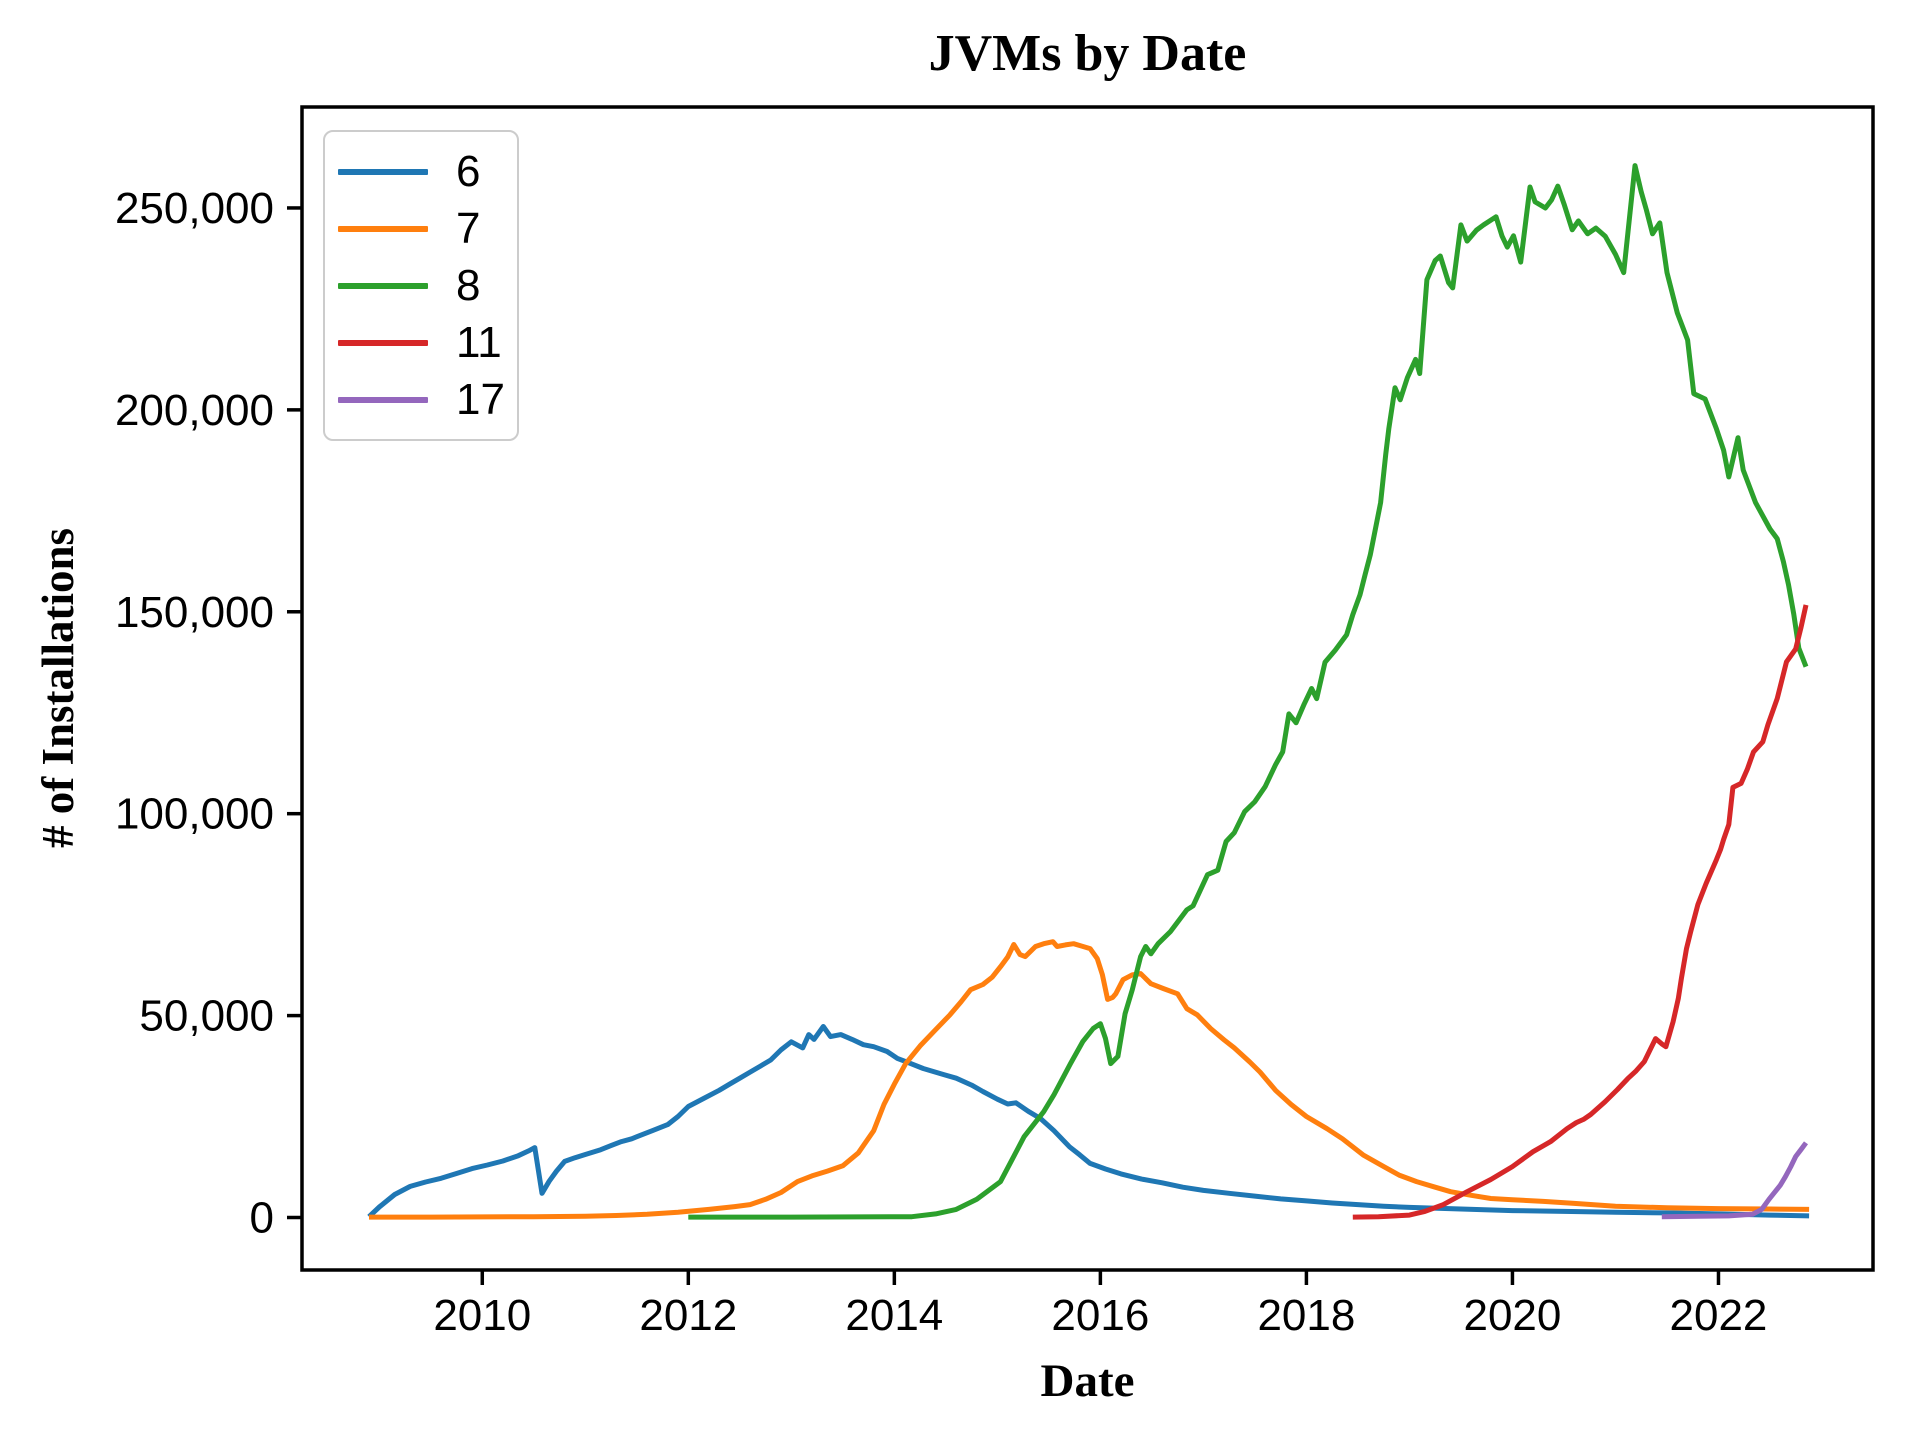 This screenshot has width=1920, height=1440. Describe the element at coordinates (1512, 1315) in the screenshot. I see `x-tick-label-2020: 2020` at that location.